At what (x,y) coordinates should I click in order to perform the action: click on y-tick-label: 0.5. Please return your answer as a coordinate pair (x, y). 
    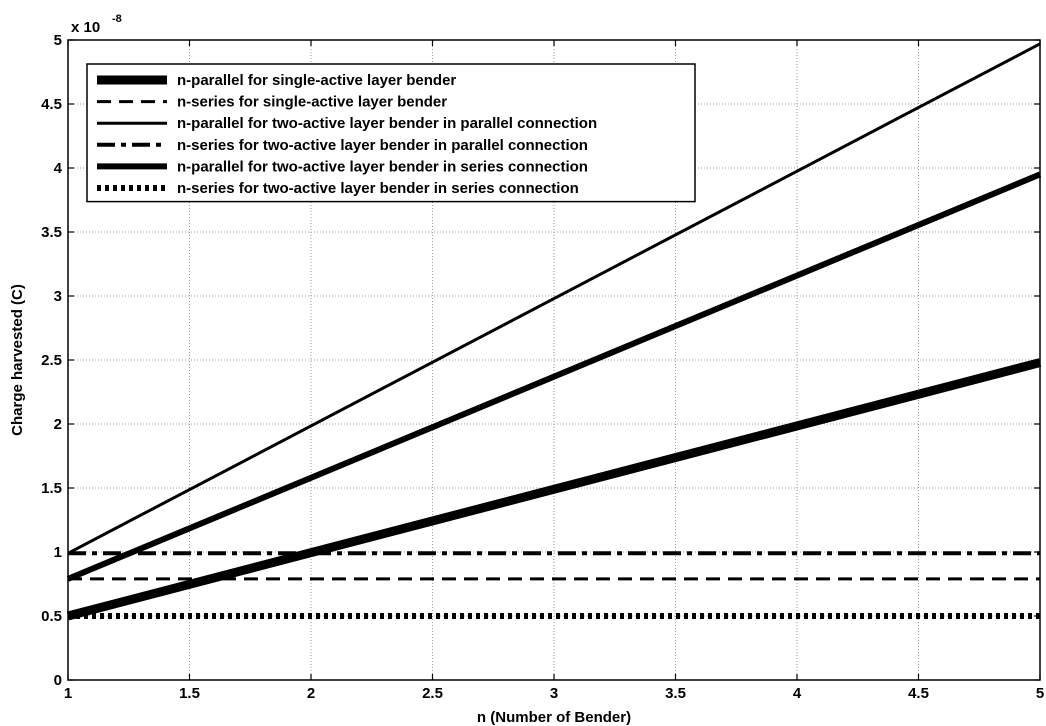
    Looking at the image, I should click on (51, 616).